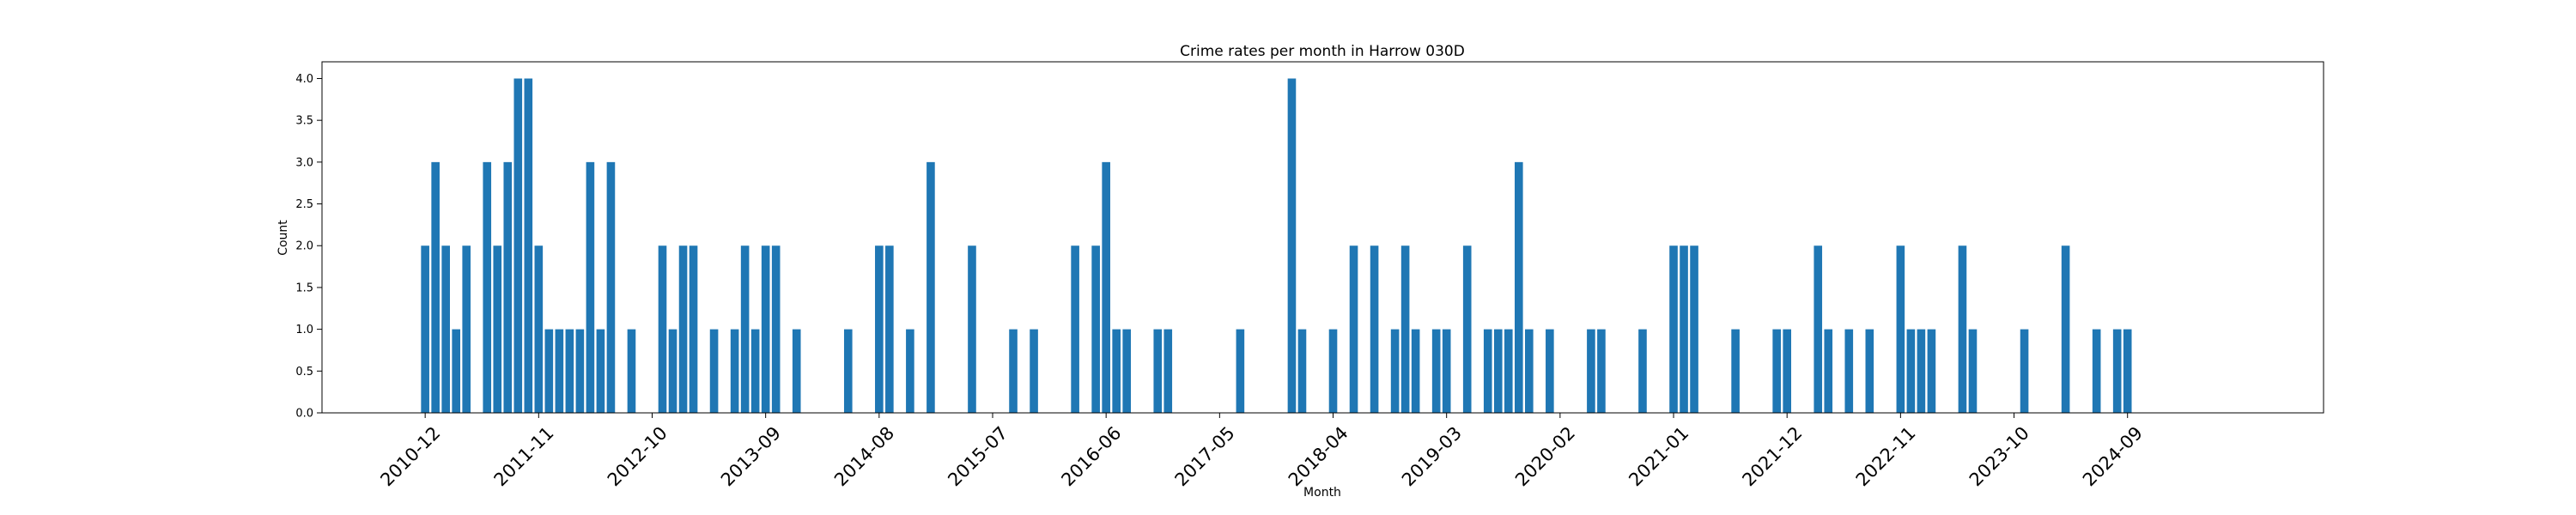 This screenshot has width=2576, height=515. I want to click on x-tick-label: 2012-10, so click(638, 456).